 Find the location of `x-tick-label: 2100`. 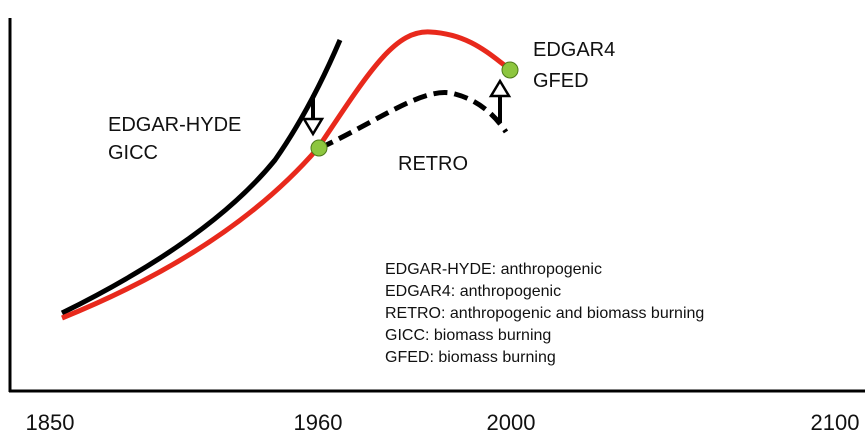

x-tick-label: 2100 is located at coordinates (835, 422).